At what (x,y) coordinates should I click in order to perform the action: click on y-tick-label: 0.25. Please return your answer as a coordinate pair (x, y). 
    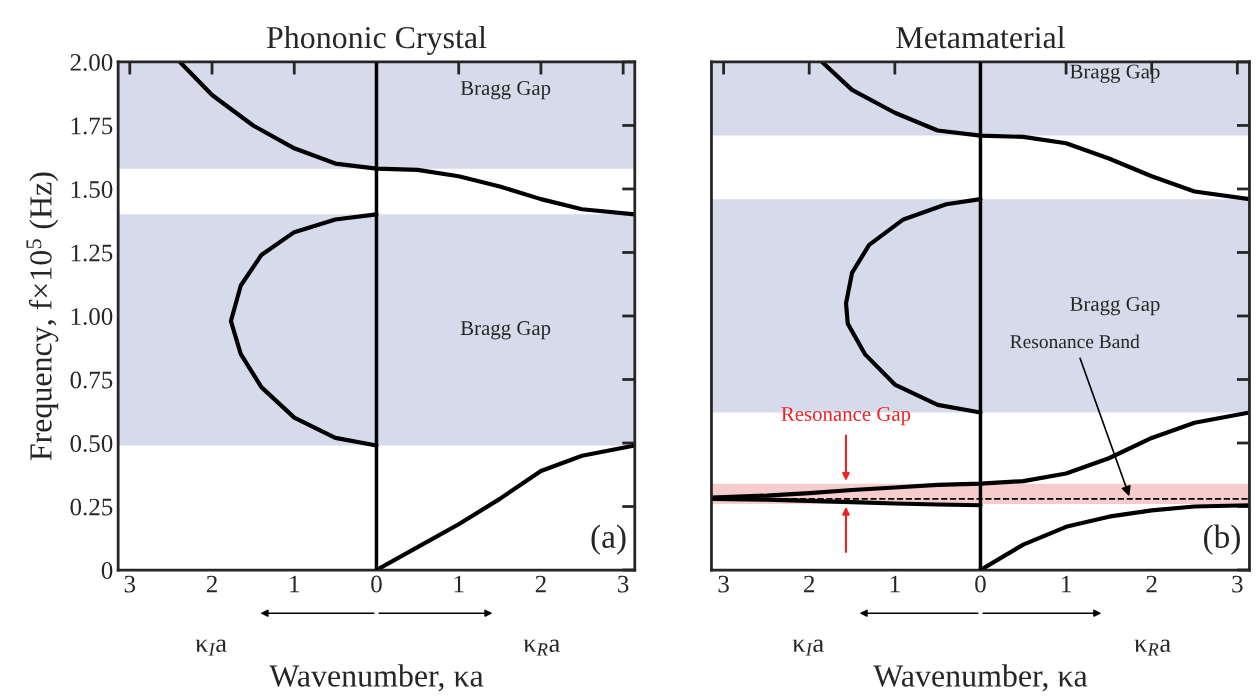
    Looking at the image, I should click on (91, 507).